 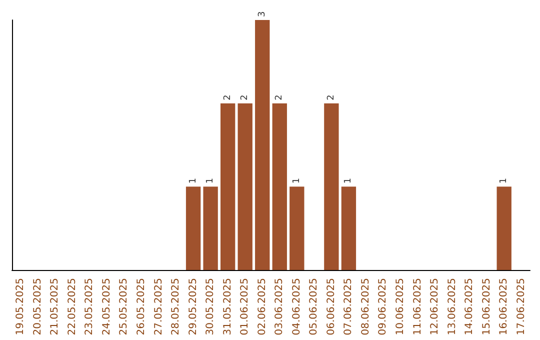 What do you see at coordinates (176, 307) in the screenshot?
I see `x-tick-label: 28.05.2025` at bounding box center [176, 307].